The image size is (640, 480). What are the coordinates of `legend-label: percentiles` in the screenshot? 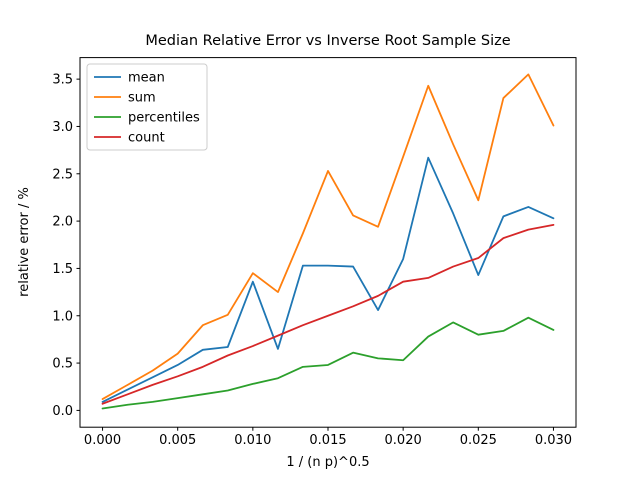 It's located at (164, 118).